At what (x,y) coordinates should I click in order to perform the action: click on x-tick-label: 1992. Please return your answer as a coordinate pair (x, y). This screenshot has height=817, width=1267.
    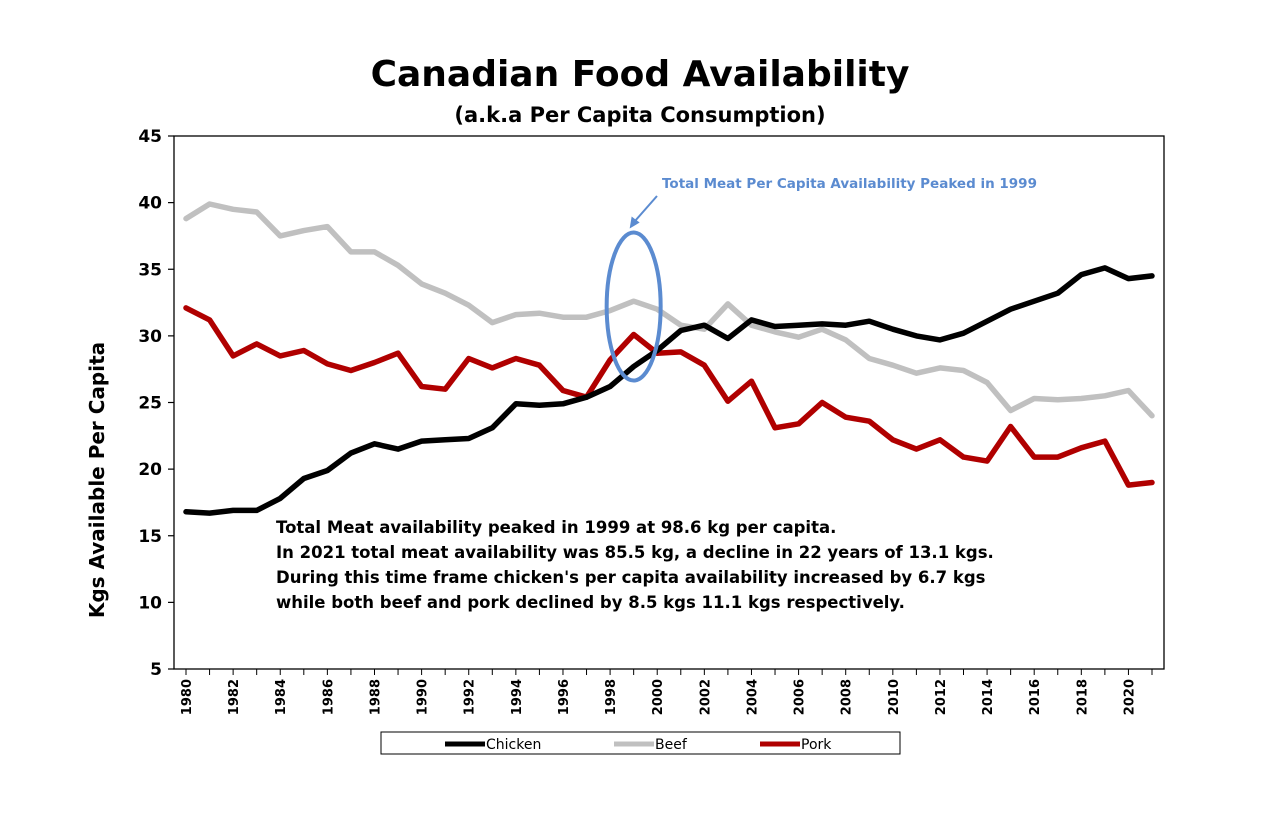
    Looking at the image, I should click on (470, 697).